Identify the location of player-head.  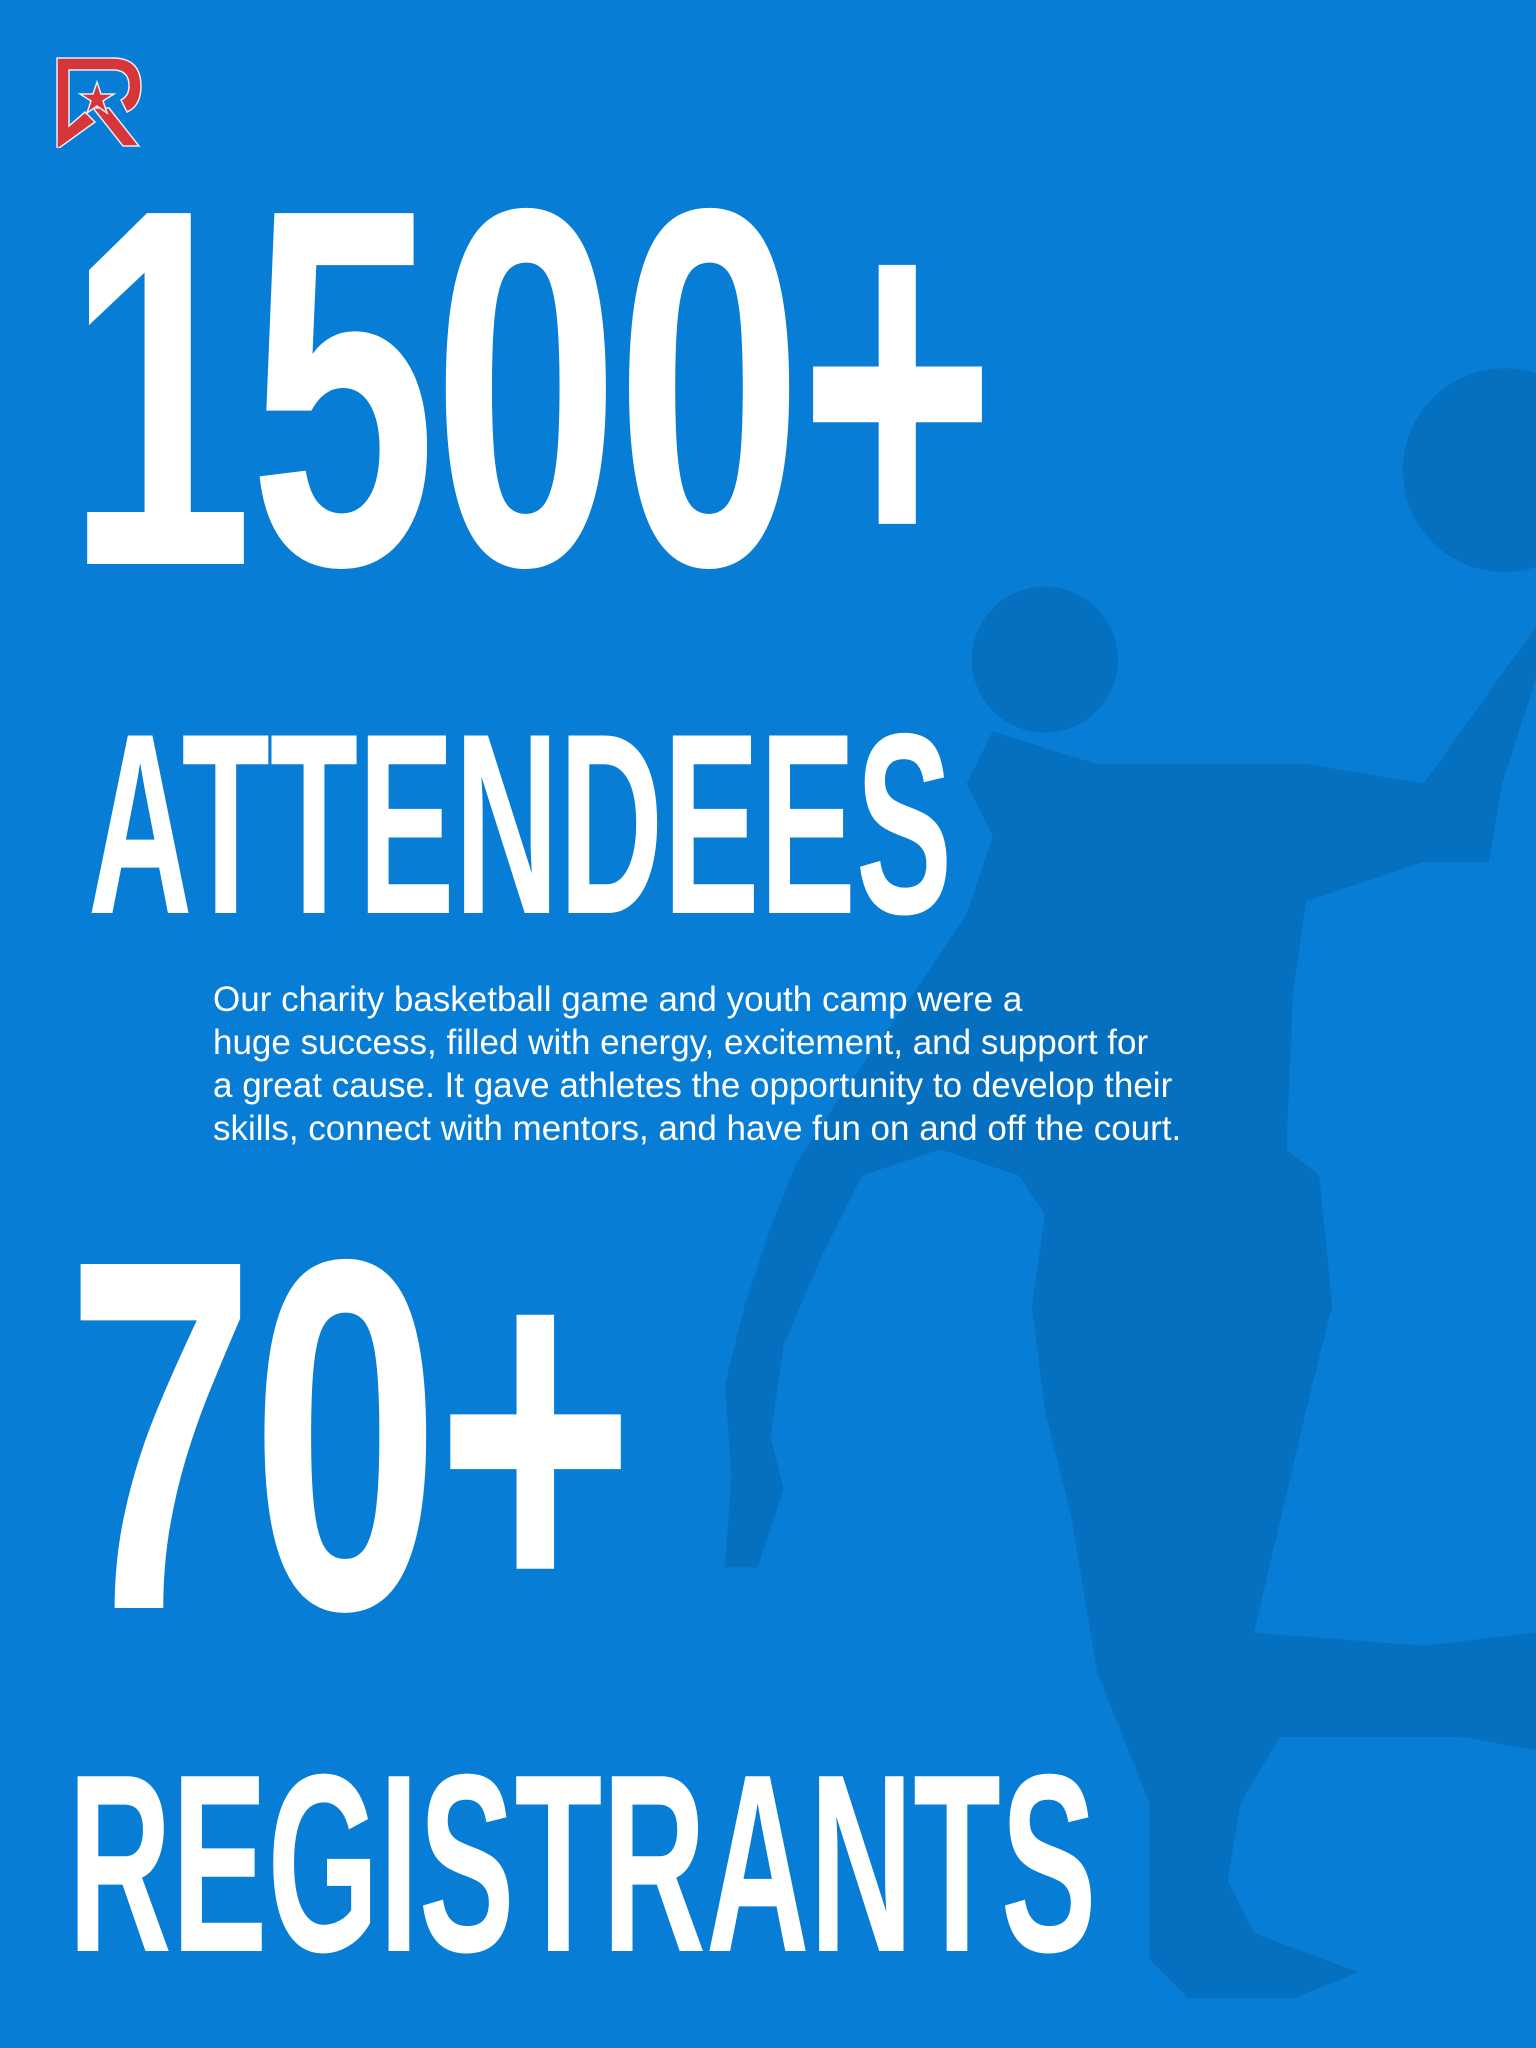
(1045, 659).